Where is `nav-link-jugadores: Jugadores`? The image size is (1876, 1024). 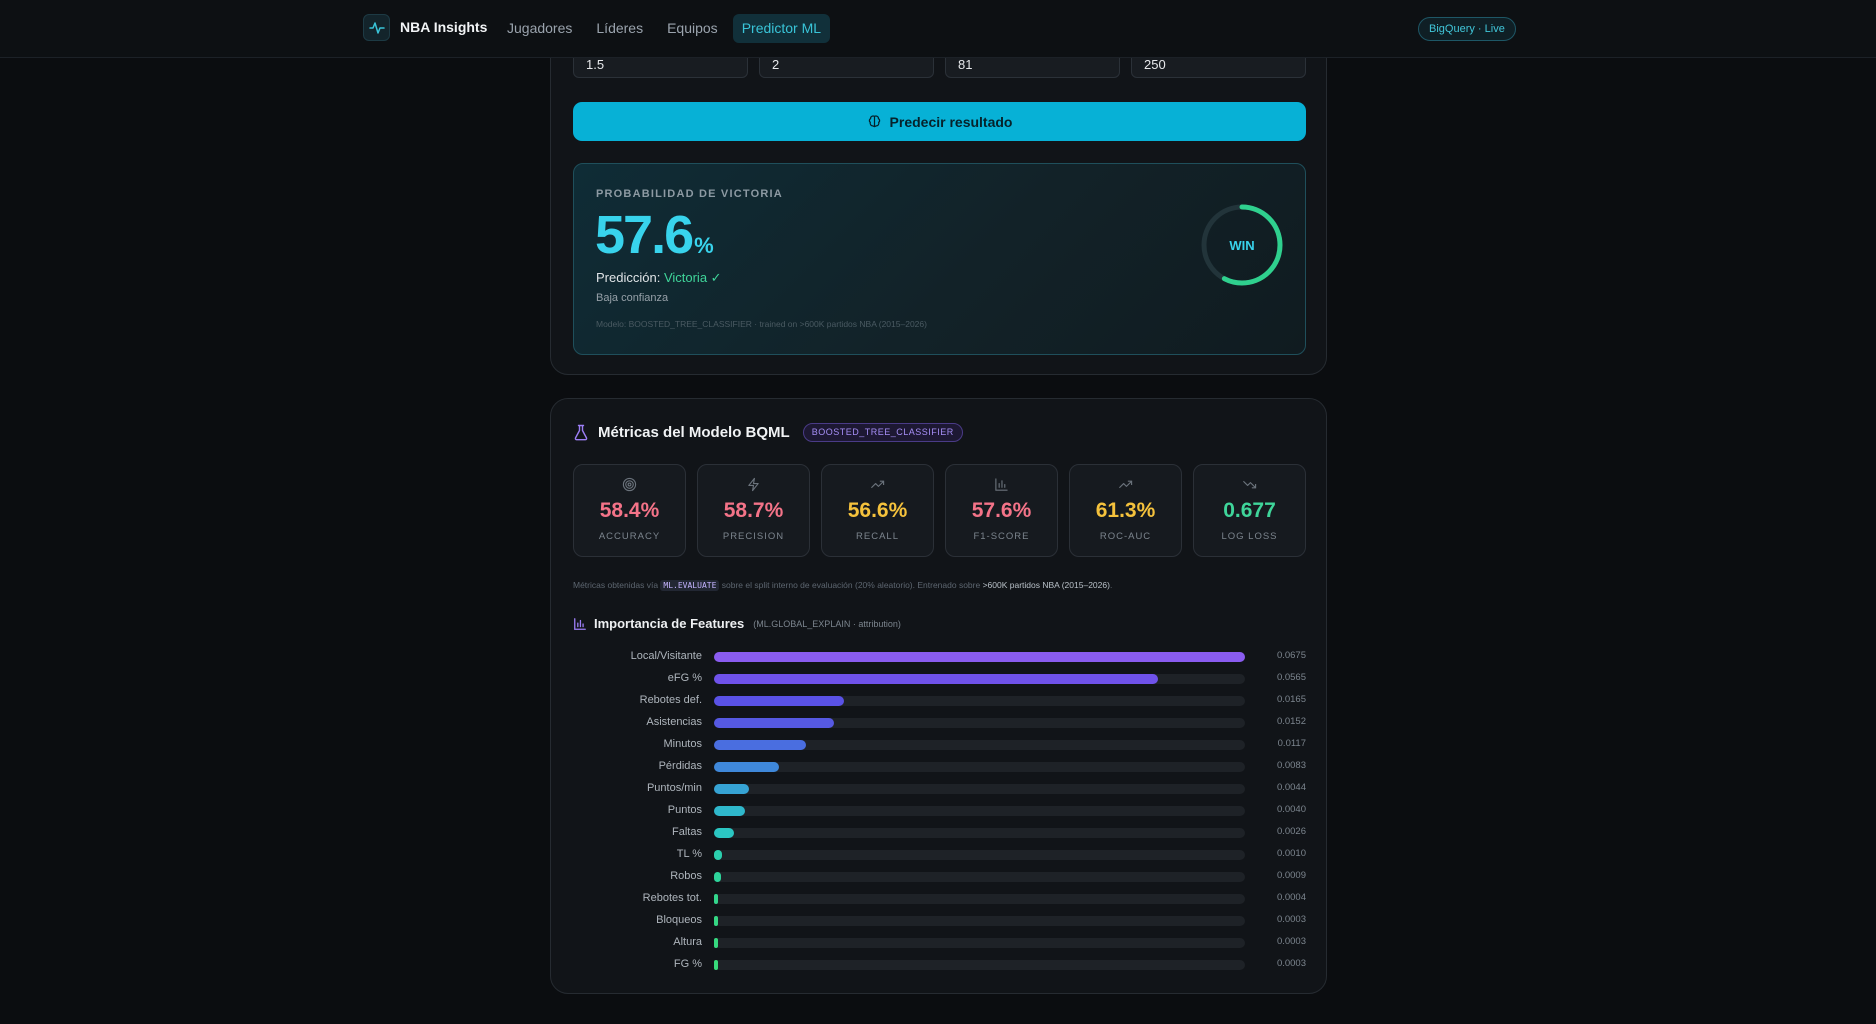 nav-link-jugadores: Jugadores is located at coordinates (540, 28).